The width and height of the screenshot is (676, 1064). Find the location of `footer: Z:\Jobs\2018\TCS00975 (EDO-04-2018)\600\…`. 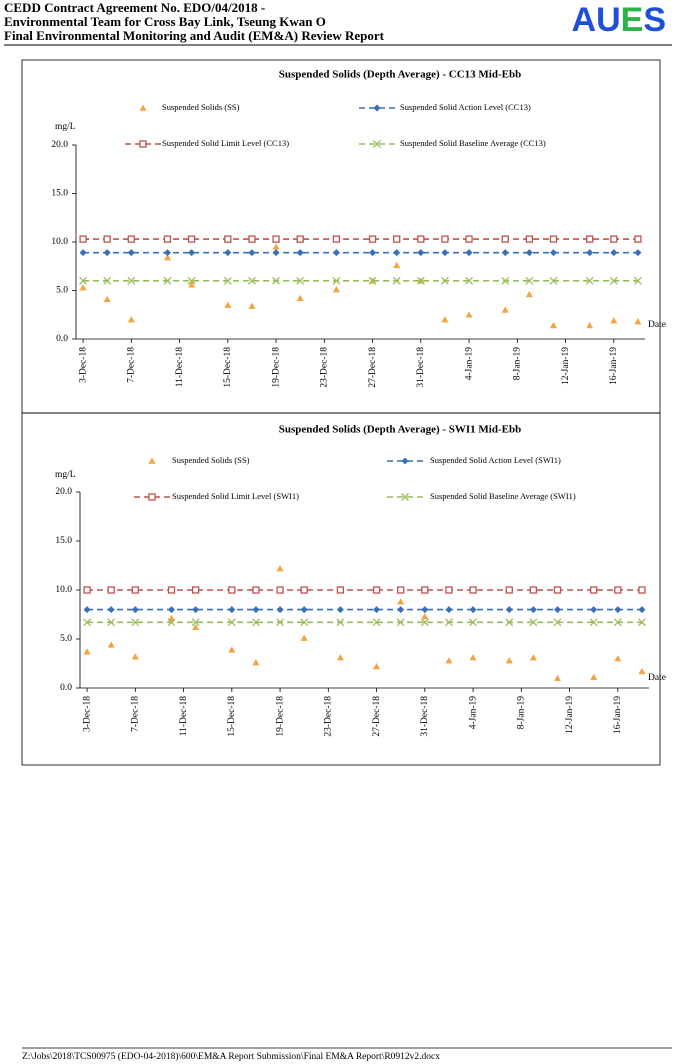

footer: Z:\Jobs\2018\TCS00975 (EDO-04-2018)\600\… is located at coordinates (231, 1056).